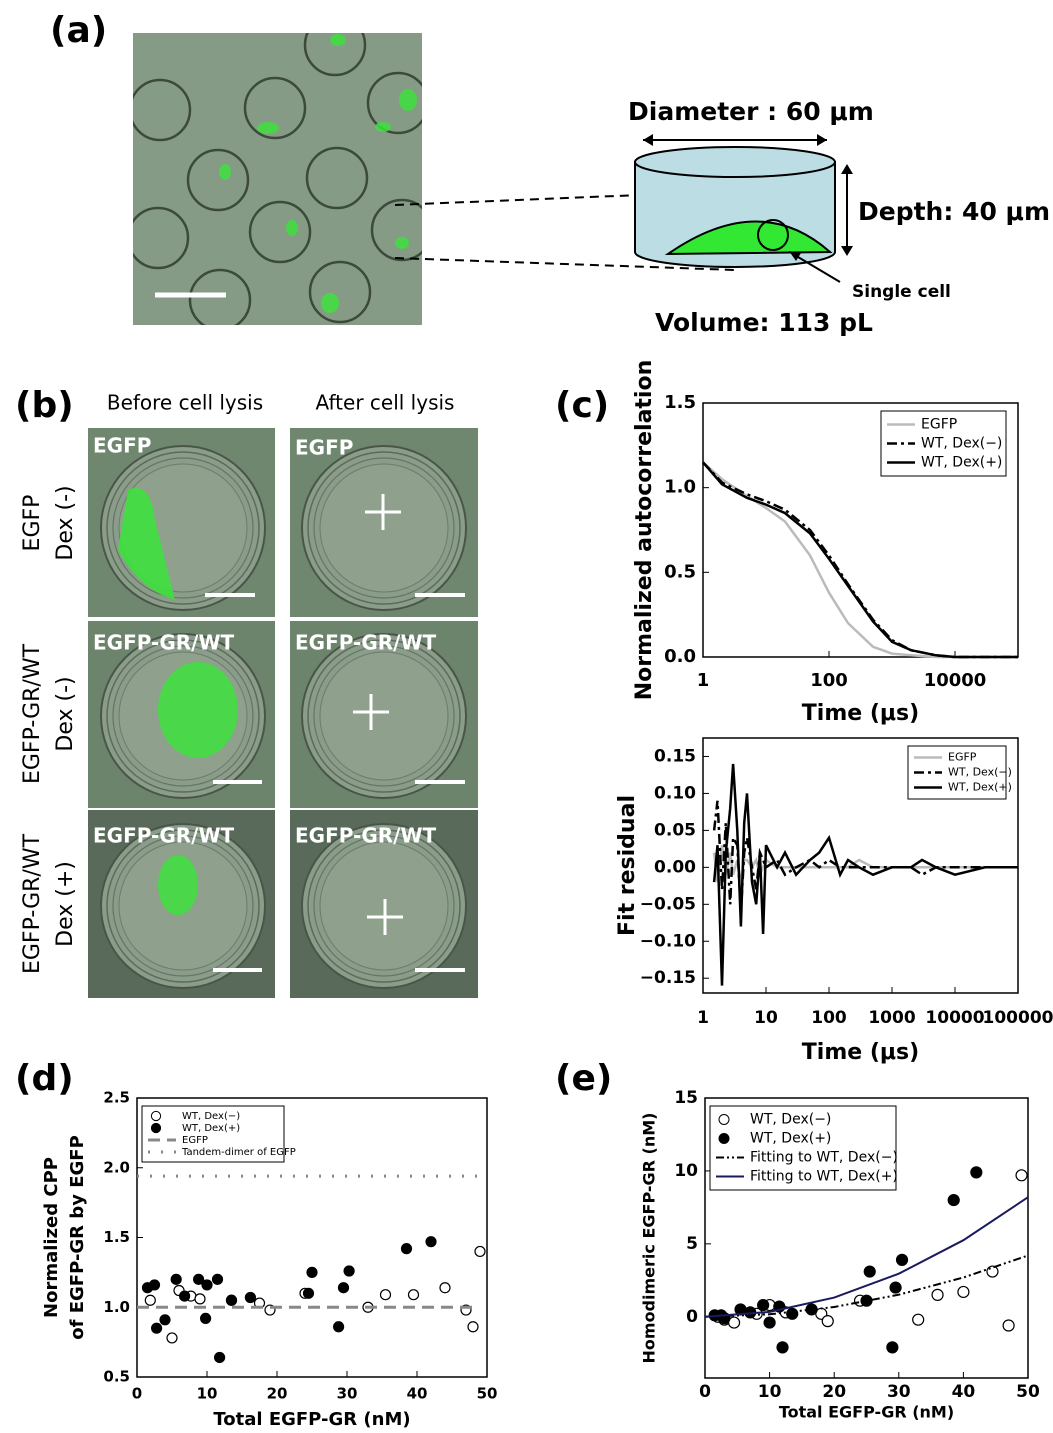 The width and height of the screenshot is (1053, 1433). I want to click on x-axis-label: Time (μs), so click(860, 713).